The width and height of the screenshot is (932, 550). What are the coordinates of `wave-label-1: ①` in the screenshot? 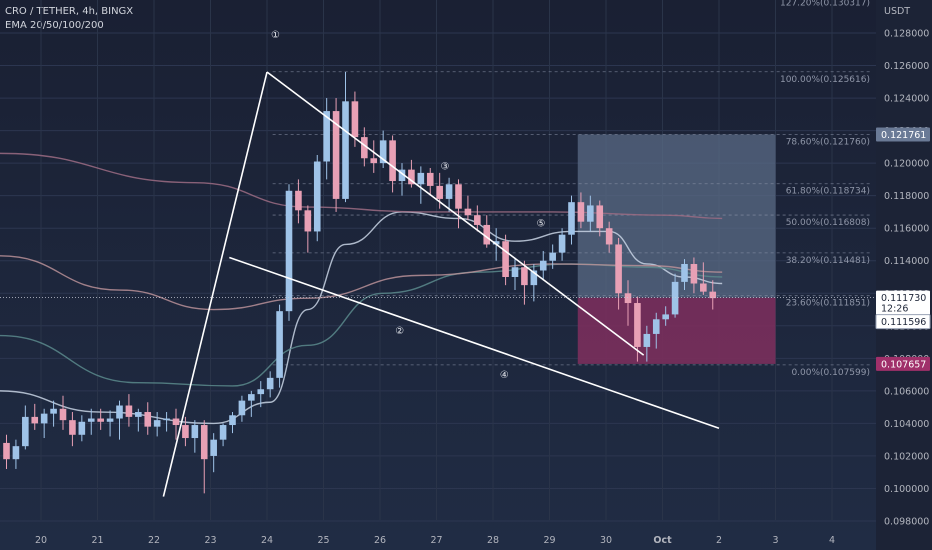 It's located at (275, 35).